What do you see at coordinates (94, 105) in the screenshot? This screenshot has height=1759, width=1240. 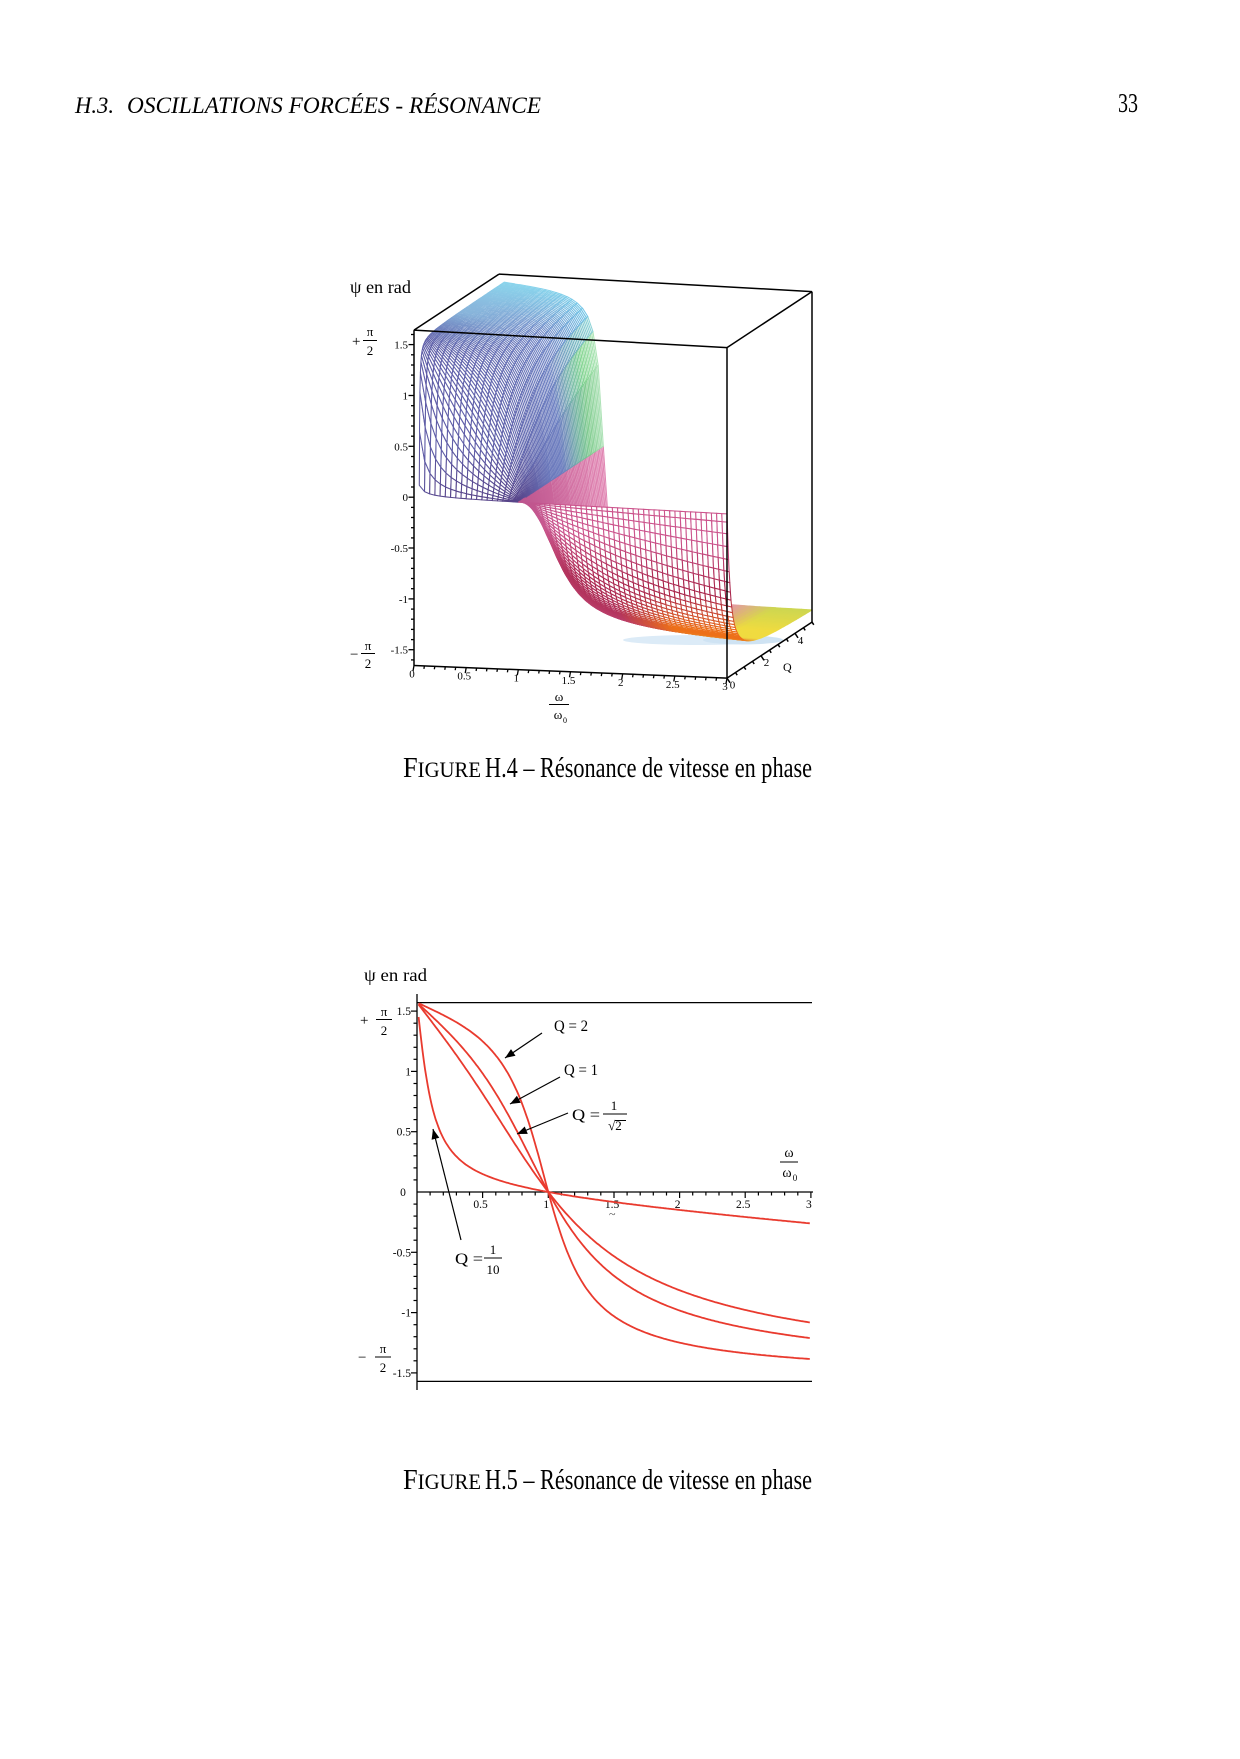 I see `svg-text: H.3.` at bounding box center [94, 105].